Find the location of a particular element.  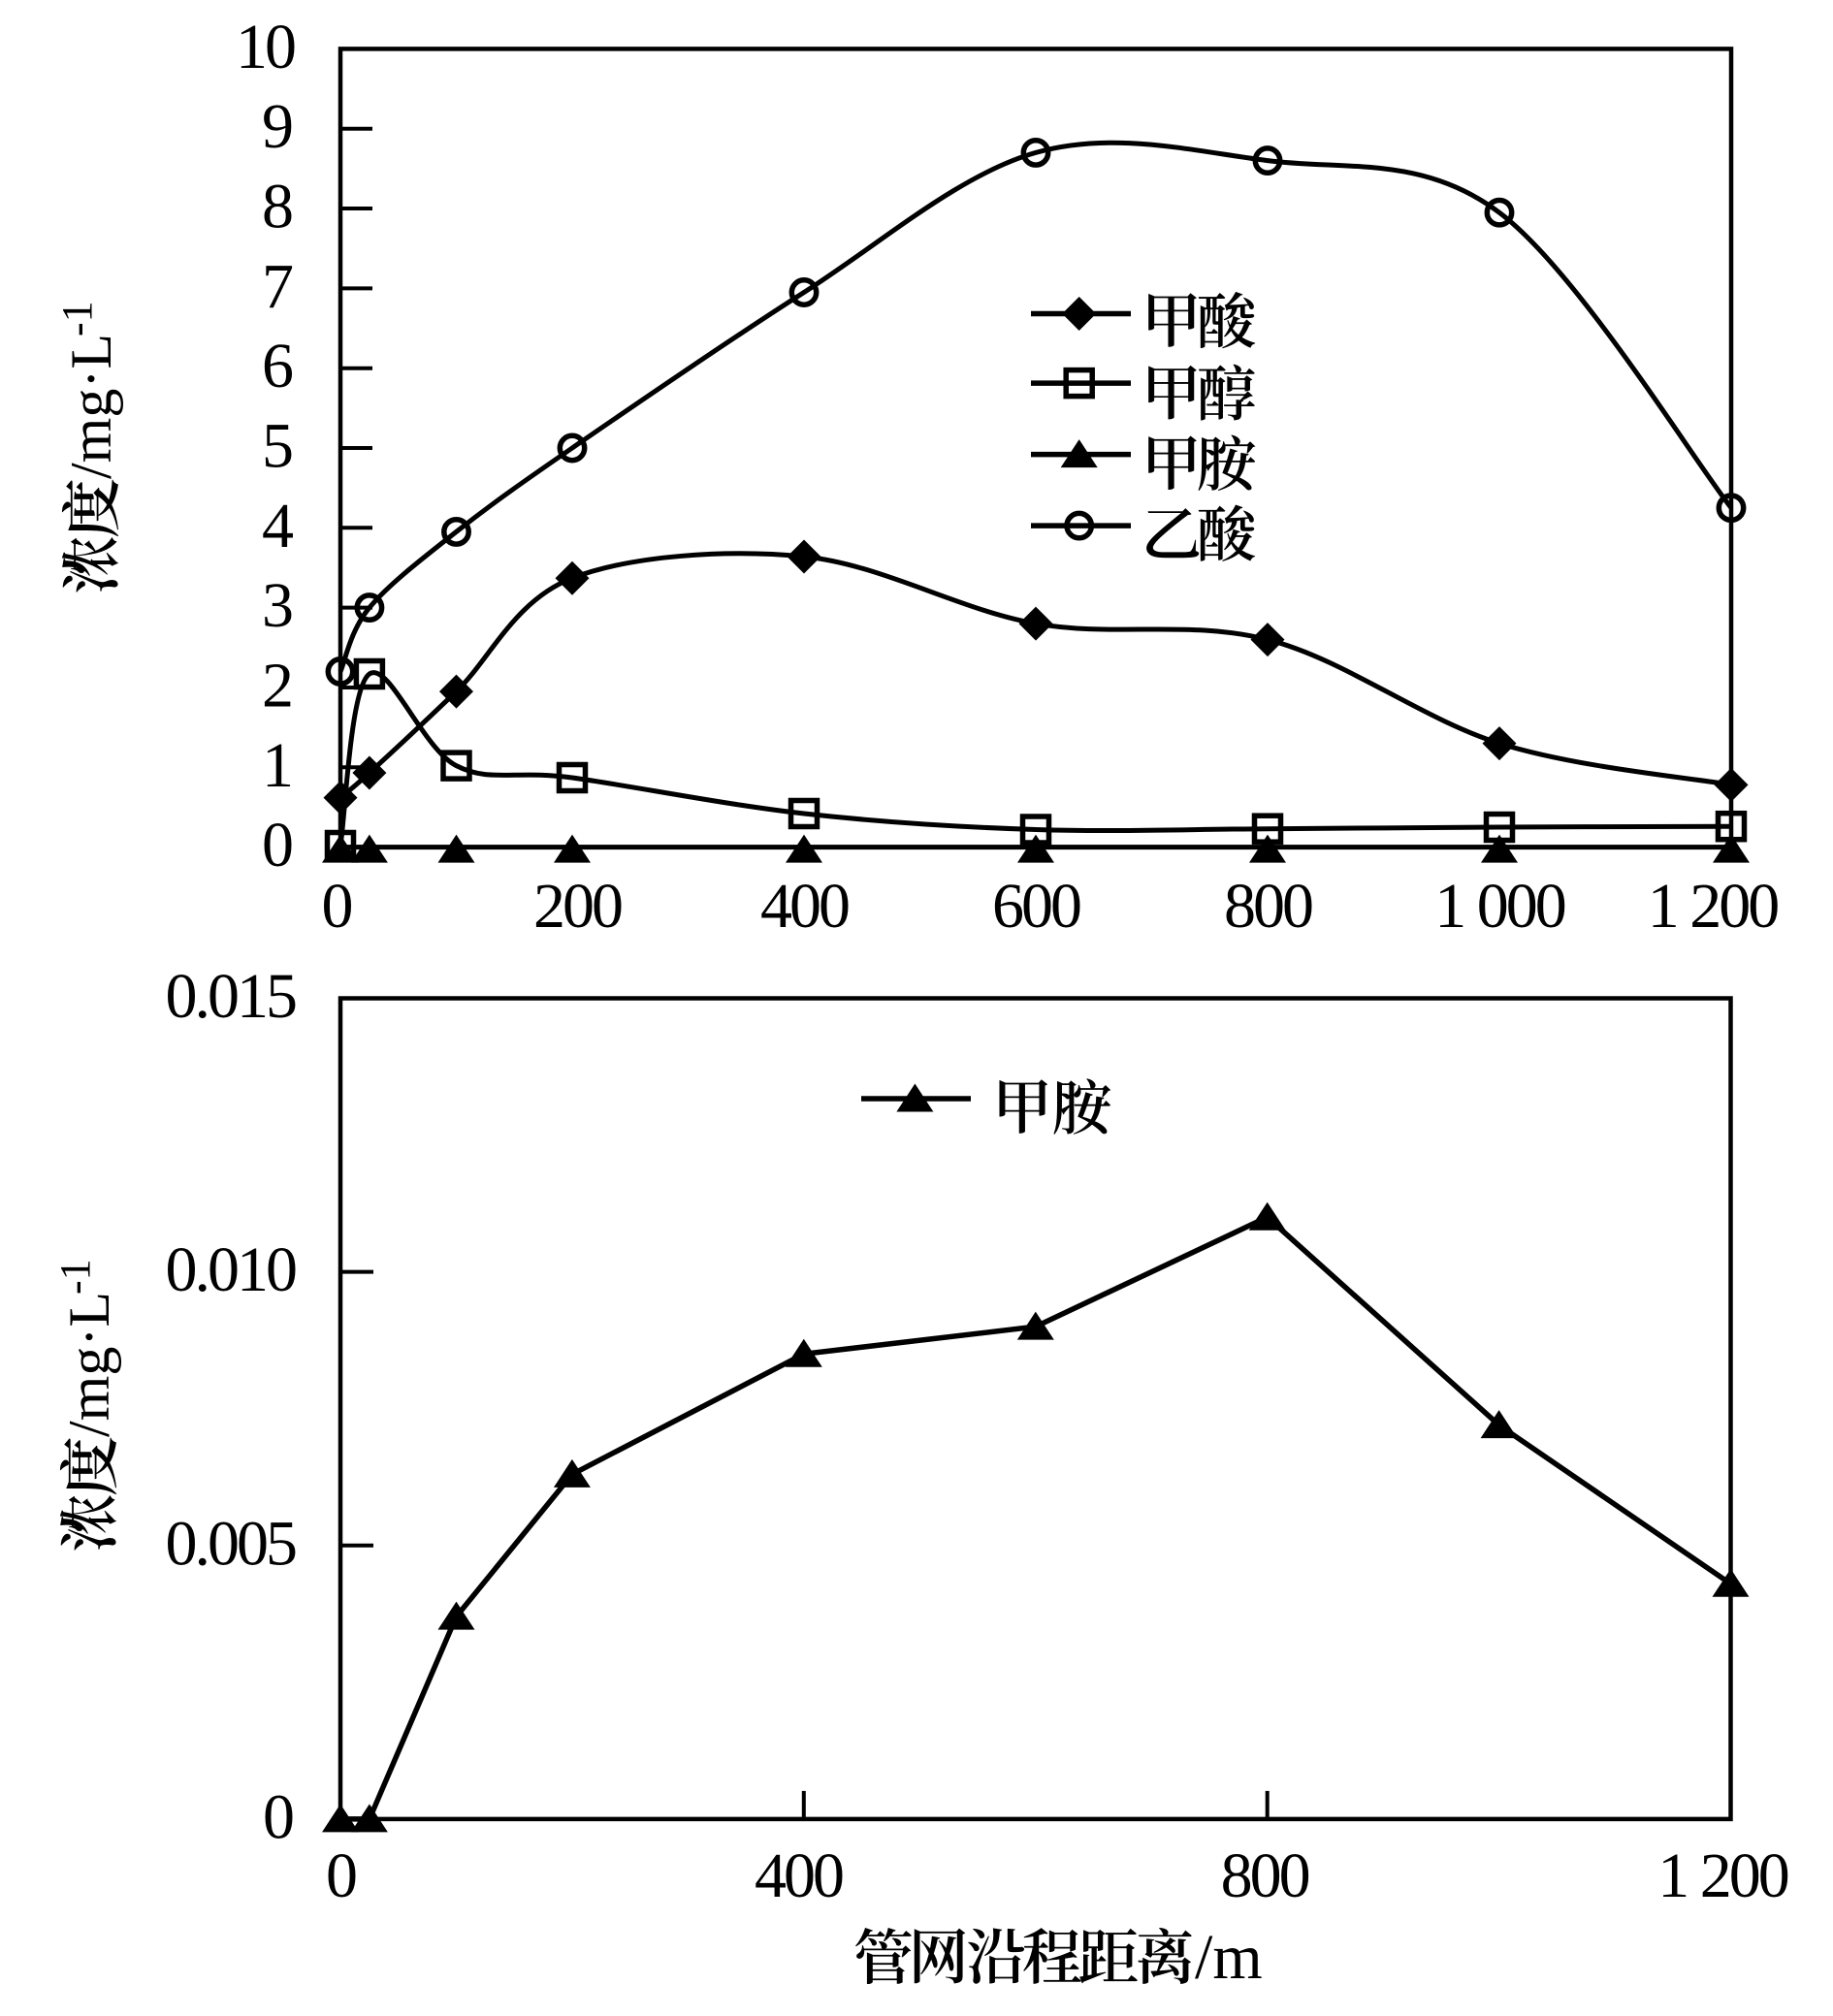

svg-text: 1 is located at coordinates (278, 765).